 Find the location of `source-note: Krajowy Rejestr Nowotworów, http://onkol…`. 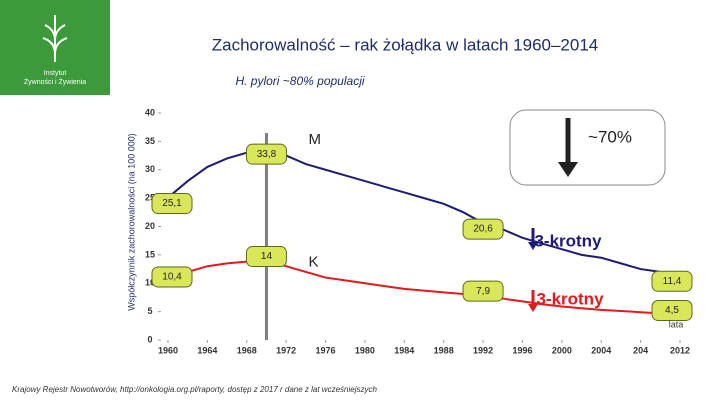

source-note: Krajowy Rejestr Nowotworów, http://onkol… is located at coordinates (194, 389).